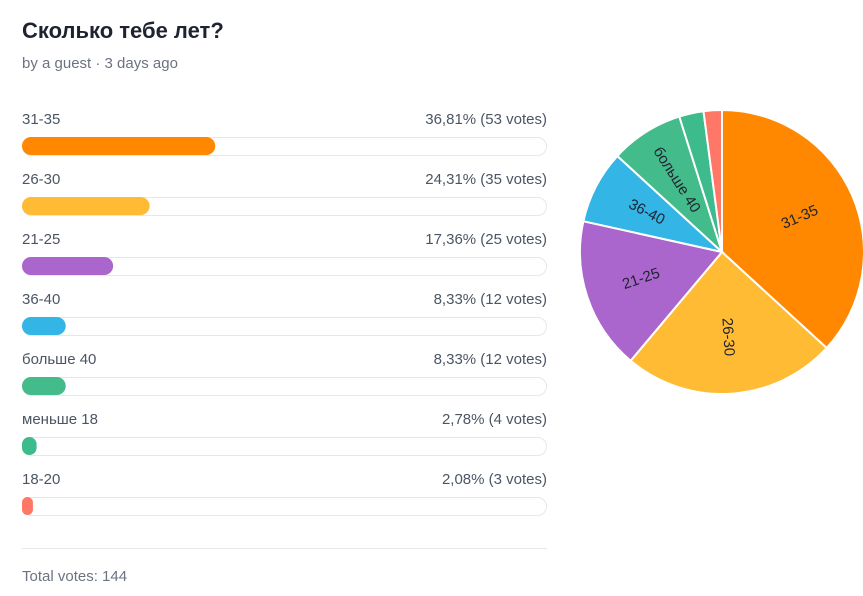 The height and width of the screenshot is (596, 863). Describe the element at coordinates (486, 179) in the screenshot. I see `option-result: 24,31% (35 votes)` at that location.